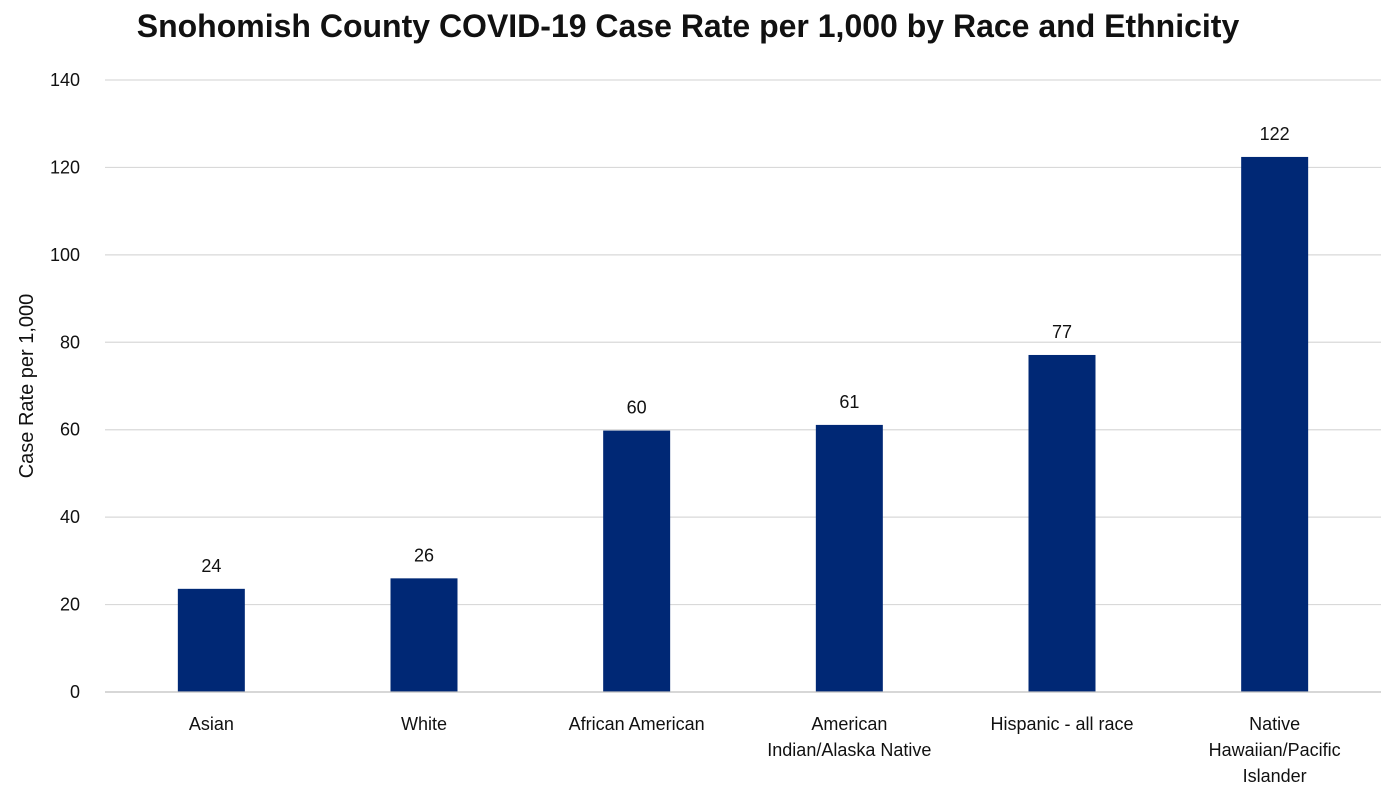 This screenshot has height=797, width=1390. Describe the element at coordinates (849, 402) in the screenshot. I see `data-label: 61` at that location.